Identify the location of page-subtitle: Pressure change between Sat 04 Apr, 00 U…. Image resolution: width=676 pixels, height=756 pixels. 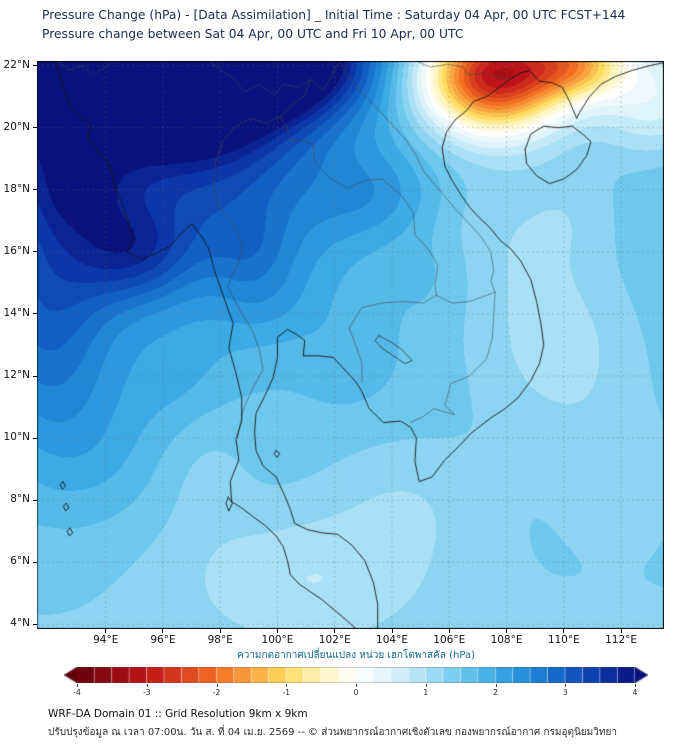
(253, 34).